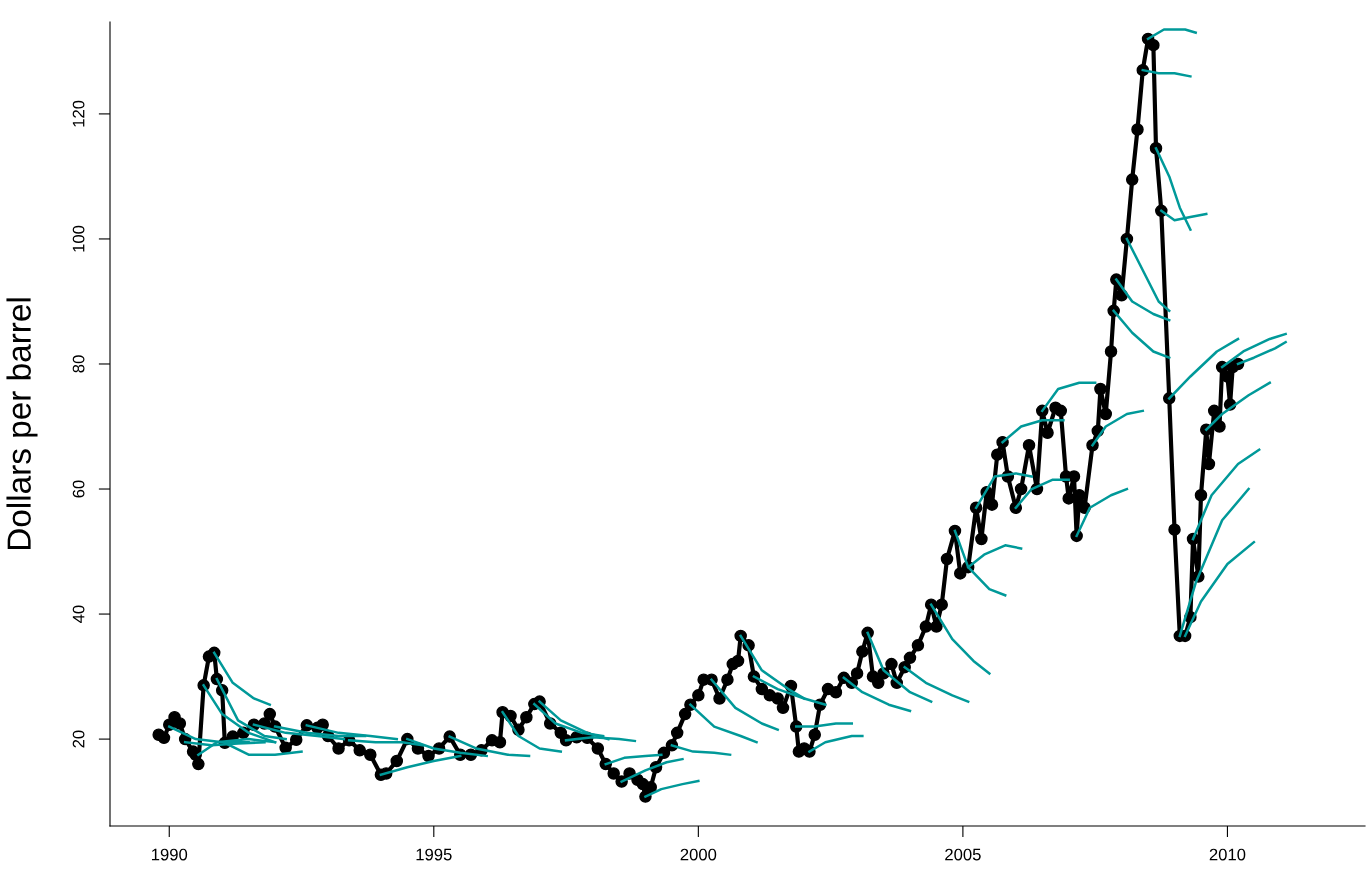  I want to click on y-tick-label: 120, so click(78, 113).